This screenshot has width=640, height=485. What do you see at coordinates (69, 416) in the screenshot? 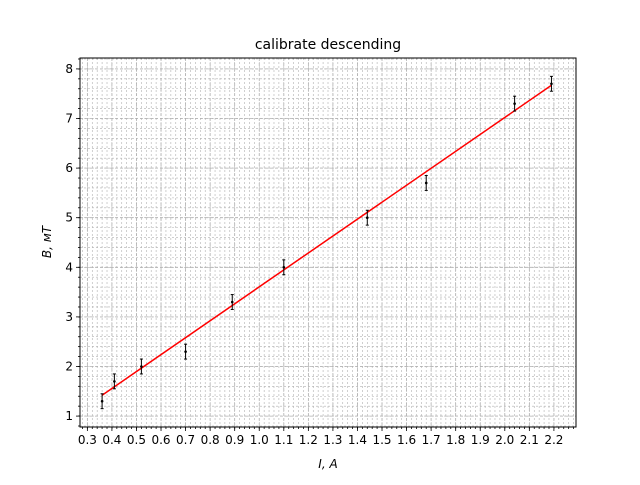
I see `y-tick-label: 1` at bounding box center [69, 416].